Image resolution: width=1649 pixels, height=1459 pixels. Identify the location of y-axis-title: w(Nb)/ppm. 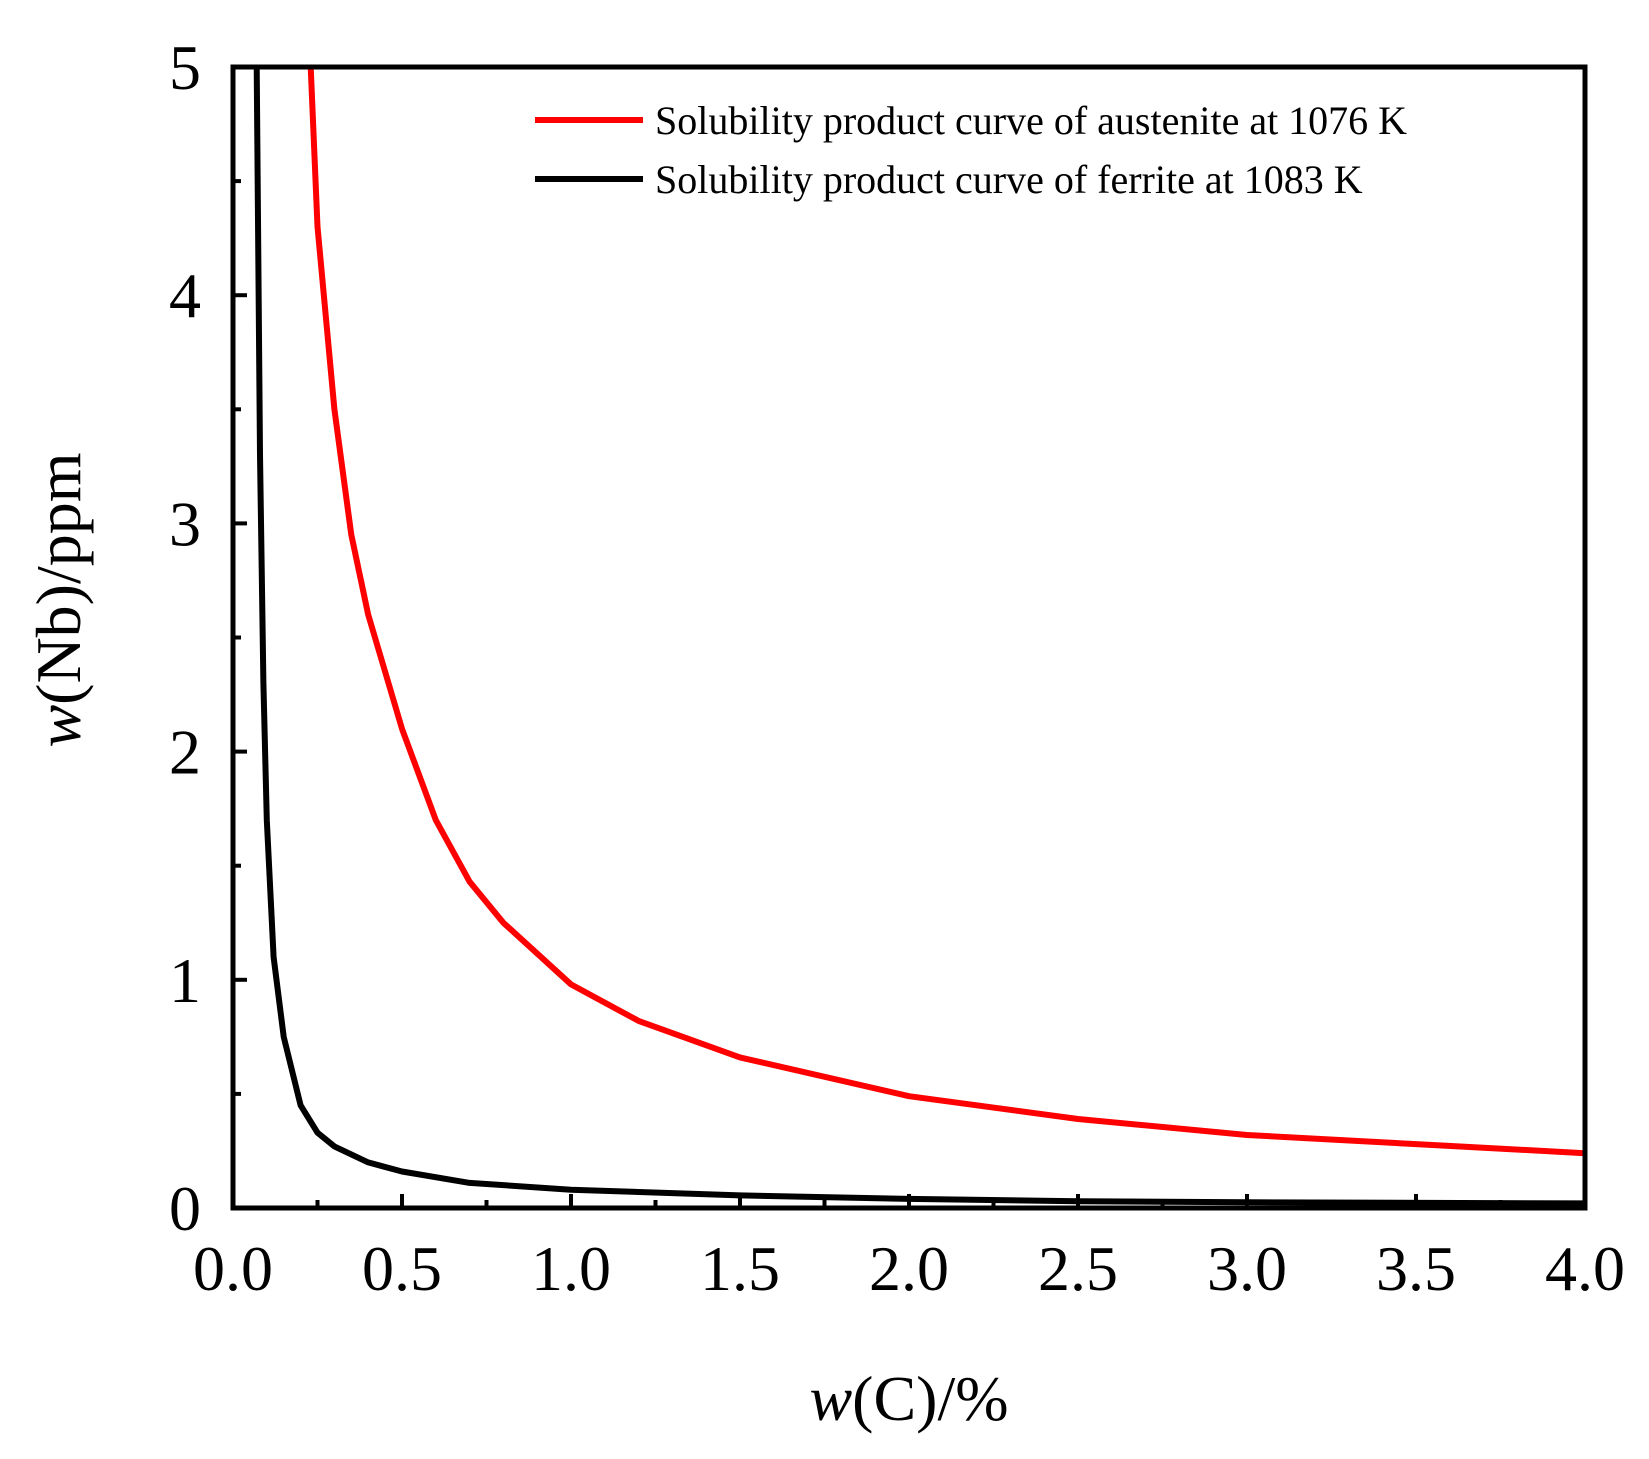
(58, 599).